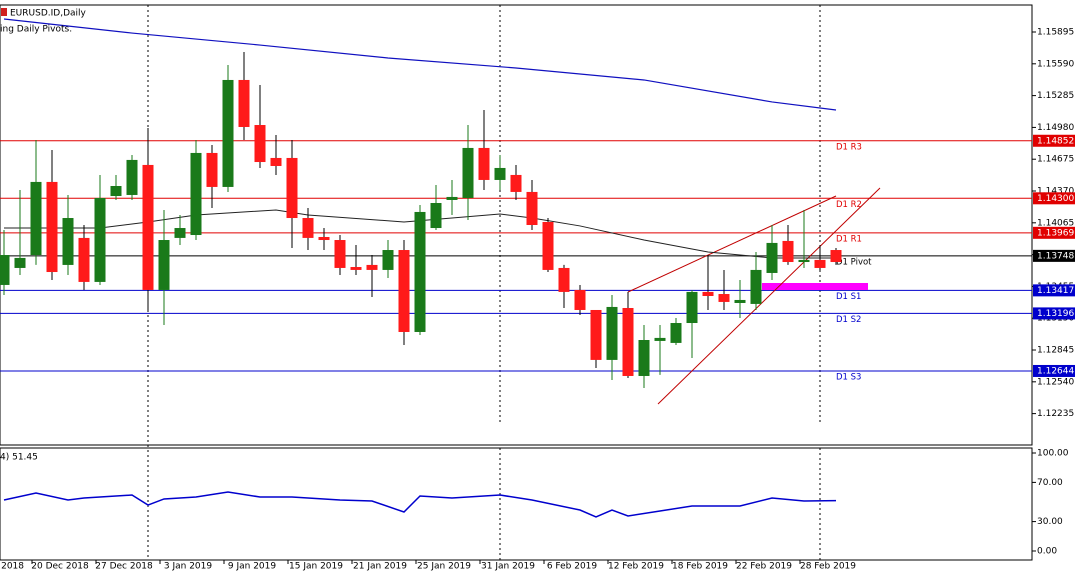 This screenshot has width=1083, height=577. Describe the element at coordinates (1055, 192) in the screenshot. I see `y-tick-label: 1.14370` at that location.